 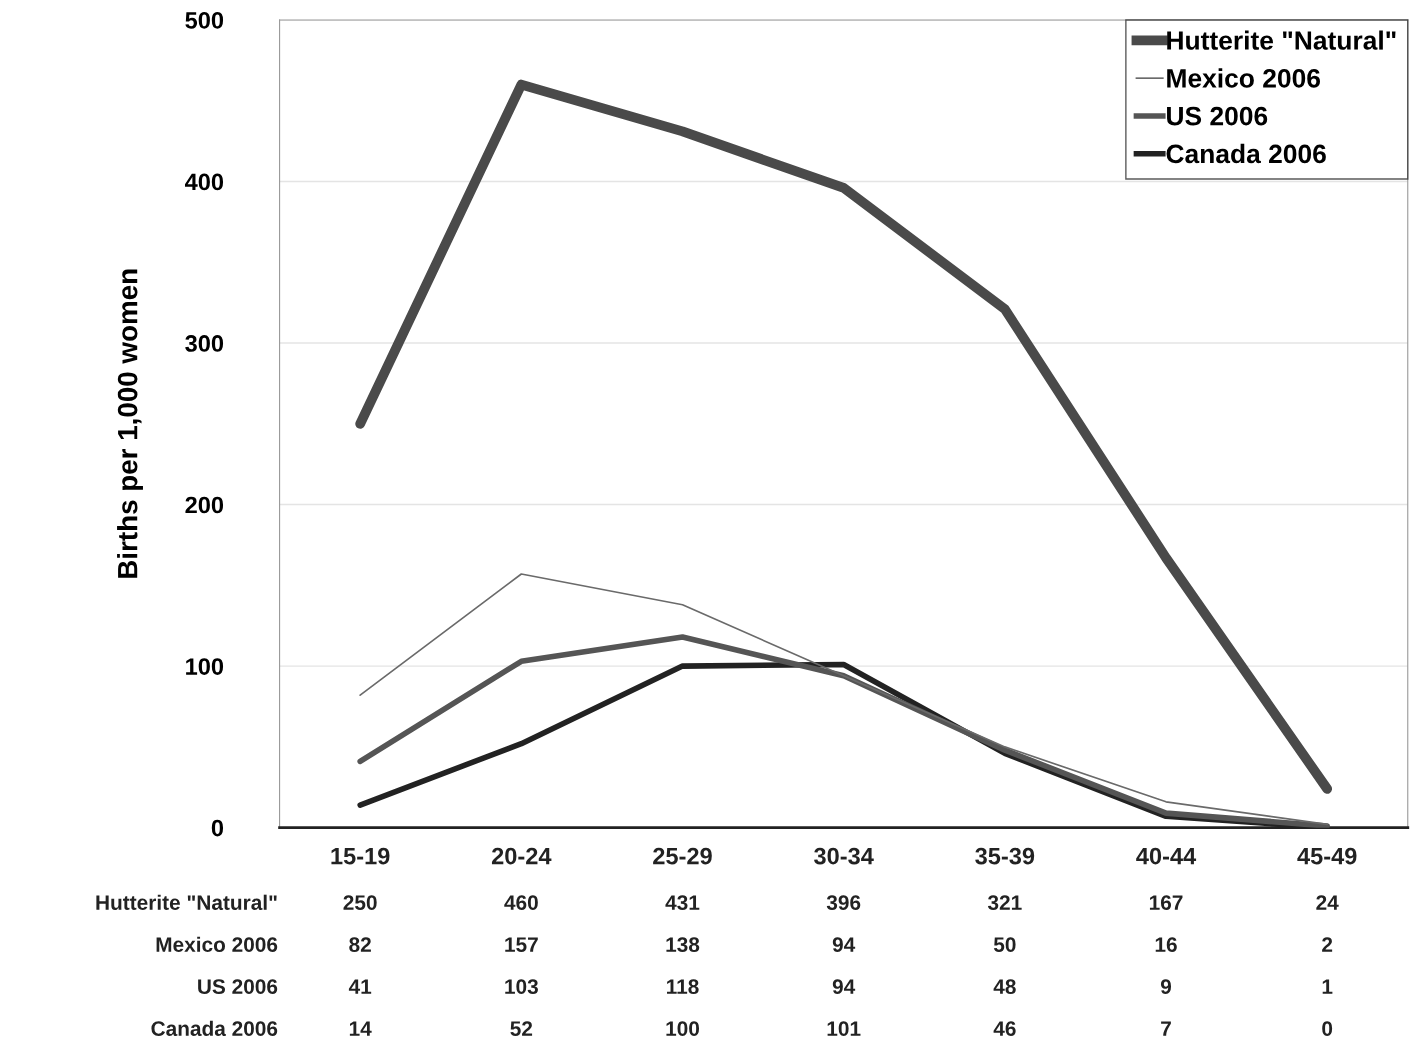 What do you see at coordinates (186, 902) in the screenshot?
I see `text: Hutterite "Natural"` at bounding box center [186, 902].